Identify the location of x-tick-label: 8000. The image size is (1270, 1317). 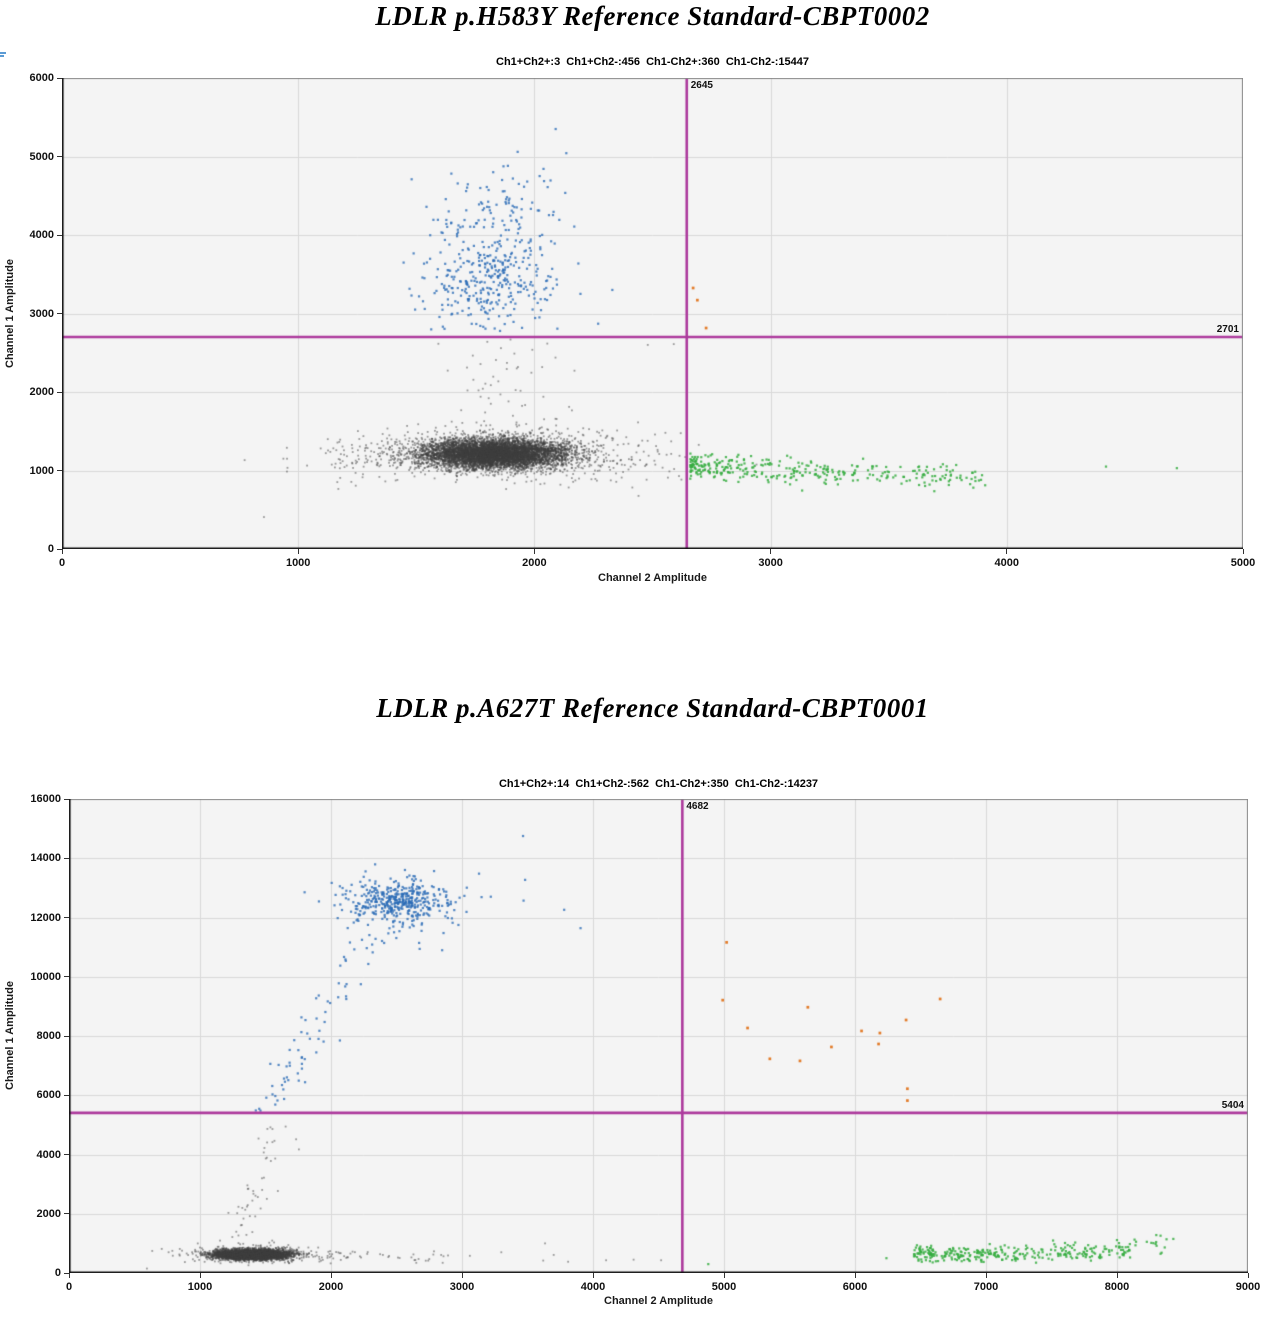
(1117, 1287).